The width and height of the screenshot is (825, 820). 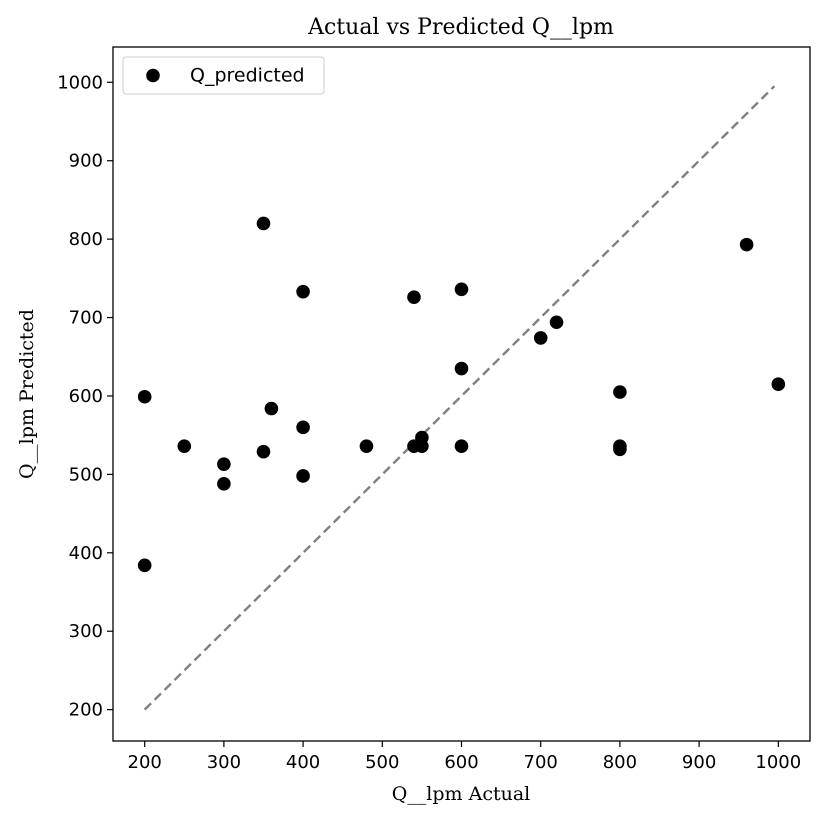 What do you see at coordinates (224, 762) in the screenshot?
I see `x-tick-label: 300` at bounding box center [224, 762].